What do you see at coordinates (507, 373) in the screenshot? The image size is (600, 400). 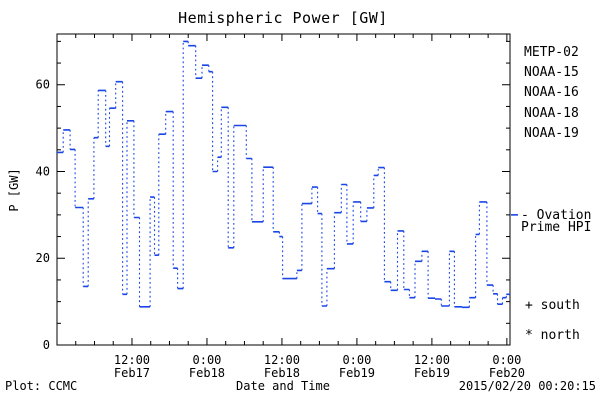 I see `x-tick-label-date: Feb20` at bounding box center [507, 373].